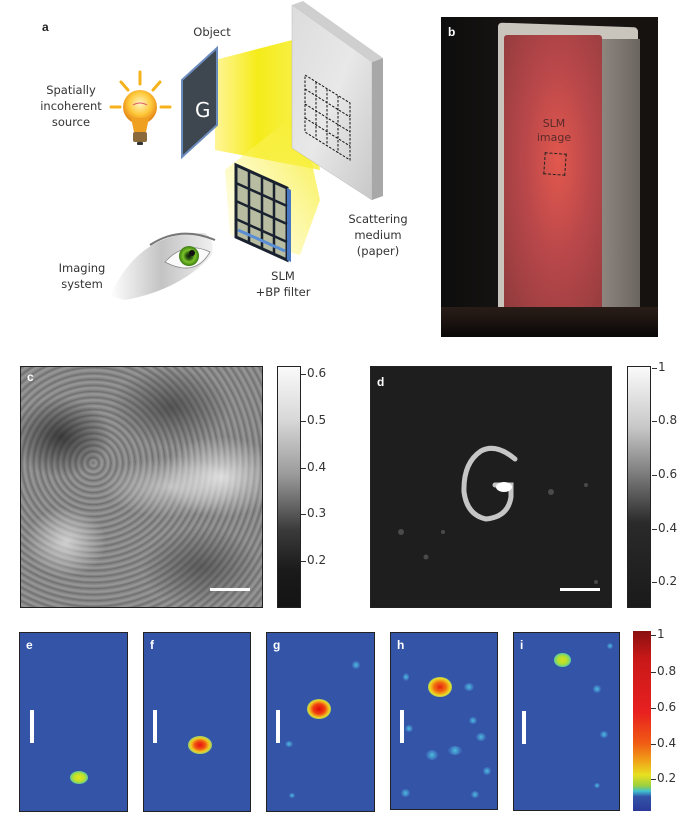 This screenshot has height=827, width=690. Describe the element at coordinates (246, 150) in the screenshot. I see `schematic-illustration: G` at that location.